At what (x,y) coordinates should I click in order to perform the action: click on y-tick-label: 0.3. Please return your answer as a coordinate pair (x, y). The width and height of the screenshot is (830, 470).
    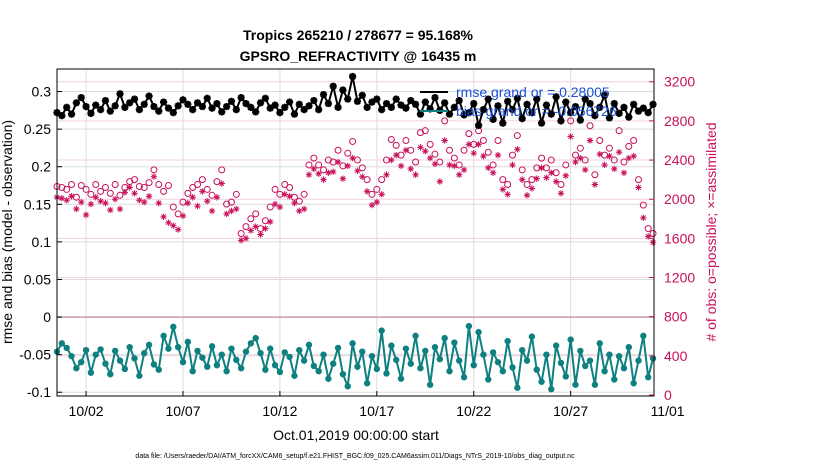
    Looking at the image, I should click on (42, 92).